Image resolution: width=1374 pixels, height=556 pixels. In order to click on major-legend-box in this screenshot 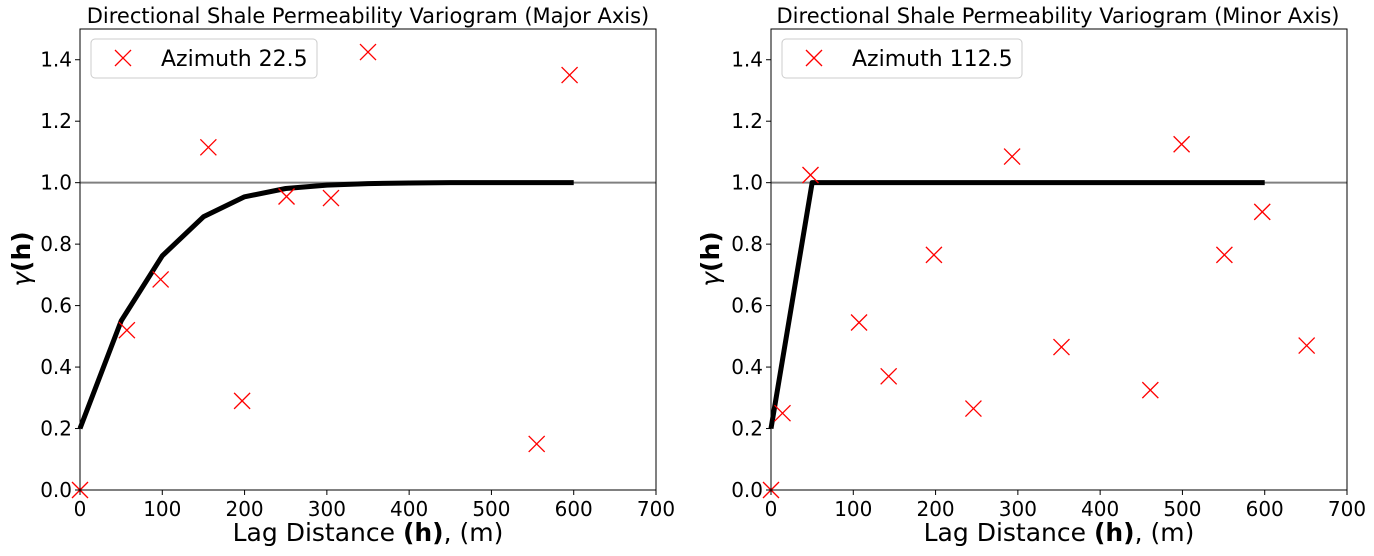, I will do `click(204, 58)`.